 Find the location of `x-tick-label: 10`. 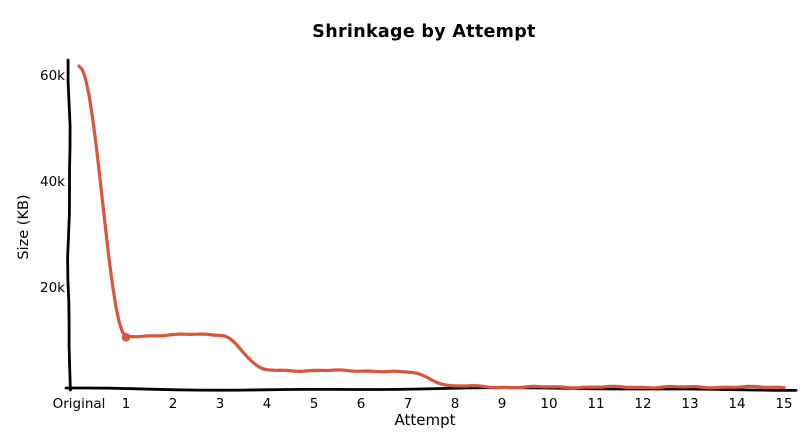

x-tick-label: 10 is located at coordinates (549, 404).